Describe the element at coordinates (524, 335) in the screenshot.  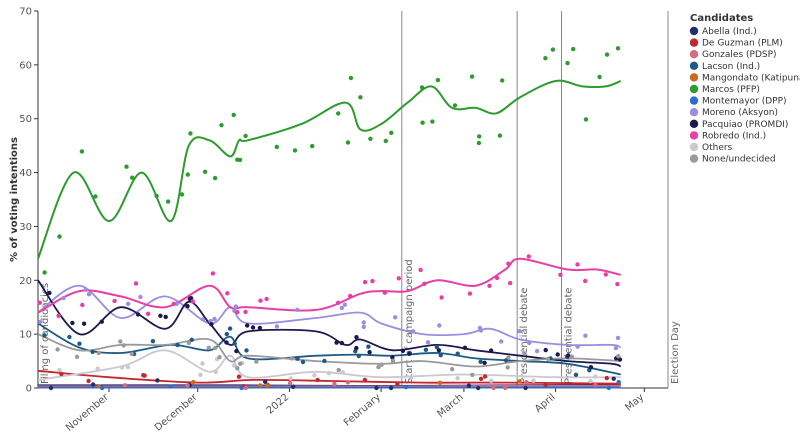
I see `event-label: Presidential debate` at that location.